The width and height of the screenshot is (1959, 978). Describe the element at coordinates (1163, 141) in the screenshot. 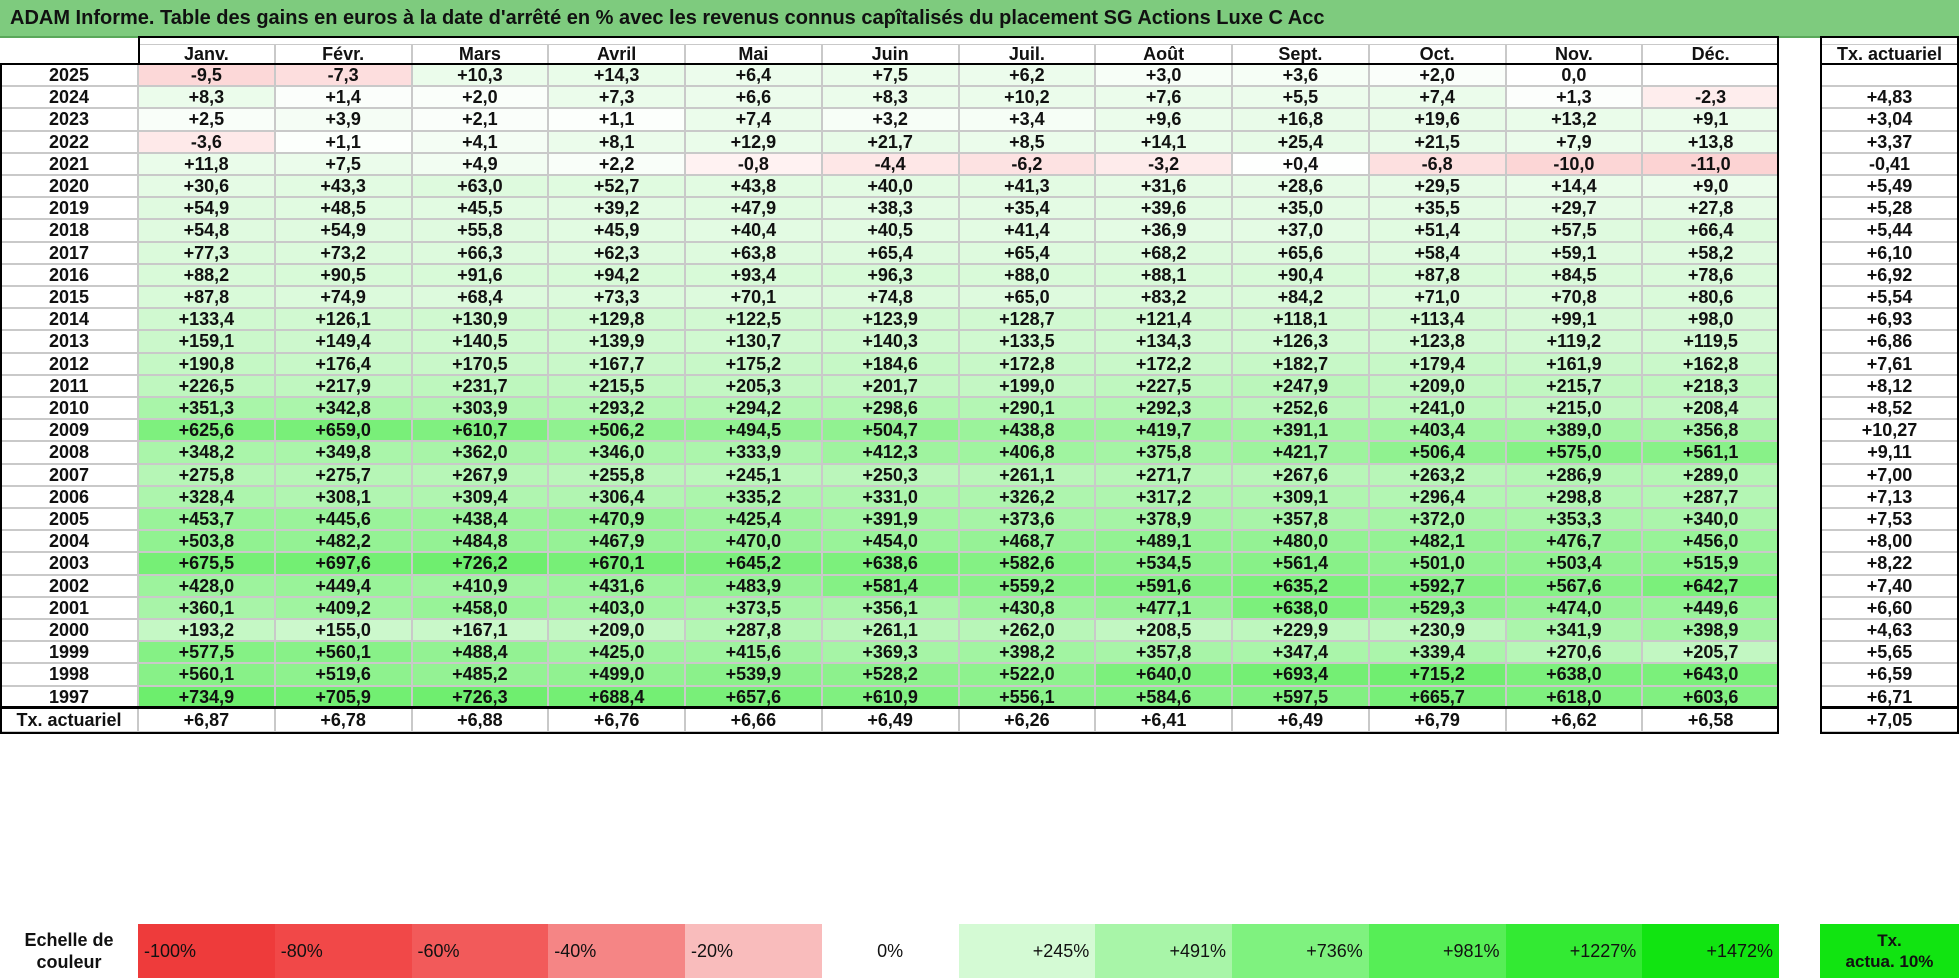

I see `gain-cell: +14,1` at that location.